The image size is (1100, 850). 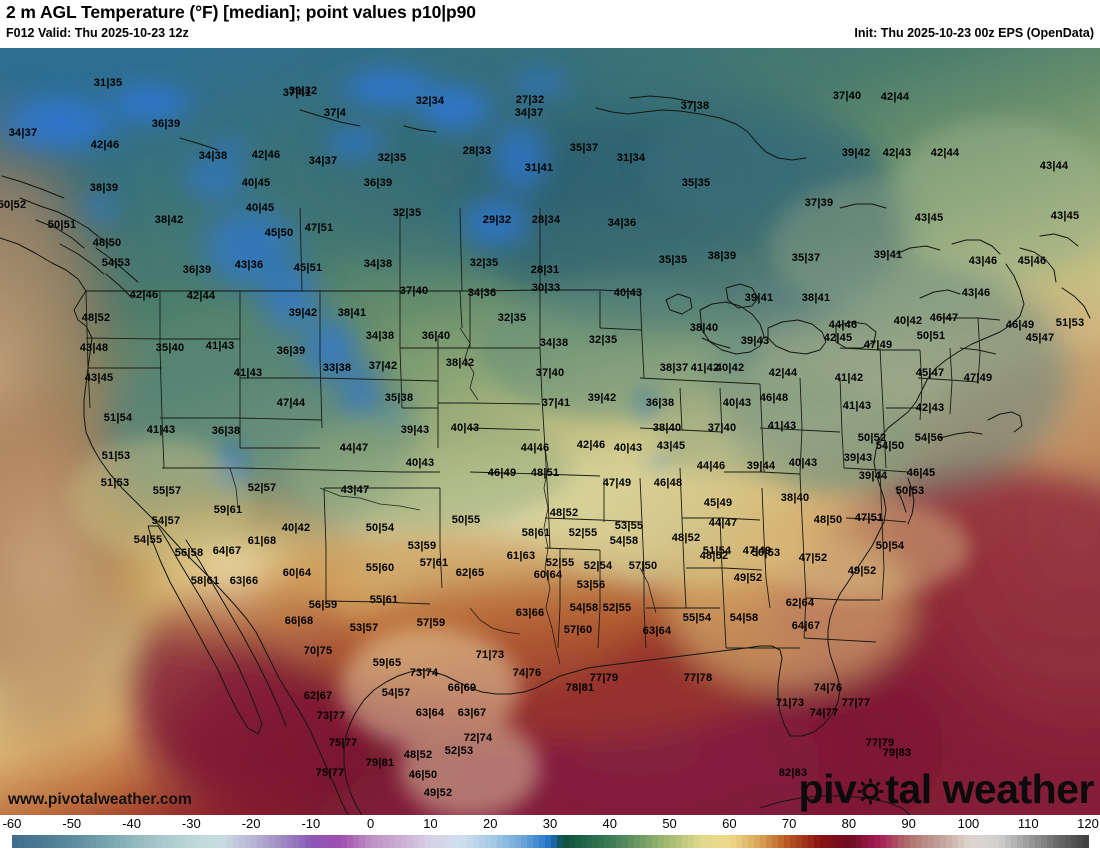 What do you see at coordinates (1028, 823) in the screenshot?
I see `colorbar-tick: 110` at bounding box center [1028, 823].